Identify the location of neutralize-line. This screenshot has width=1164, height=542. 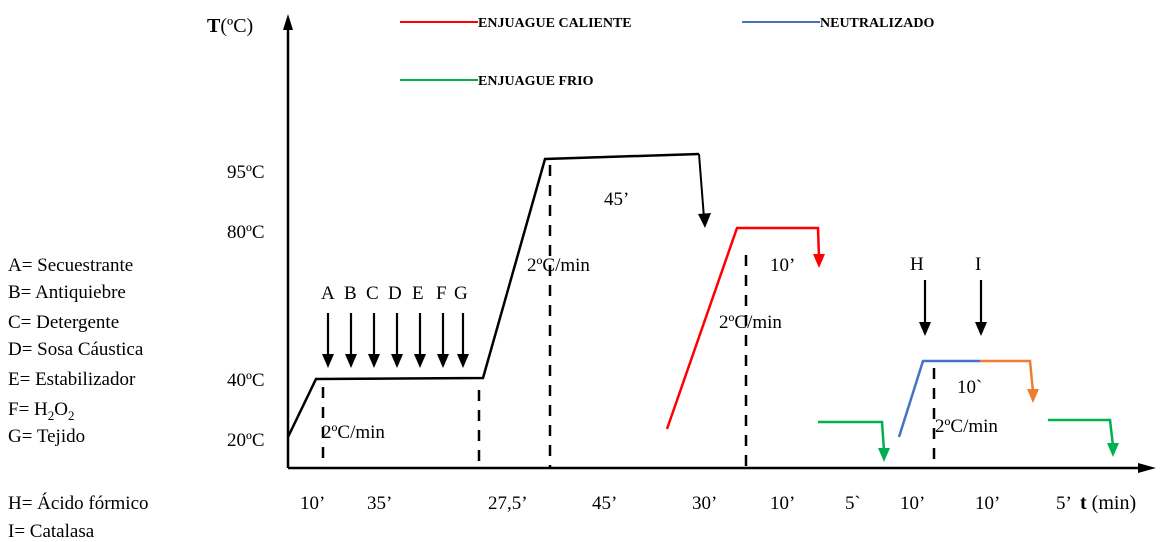
(938, 398).